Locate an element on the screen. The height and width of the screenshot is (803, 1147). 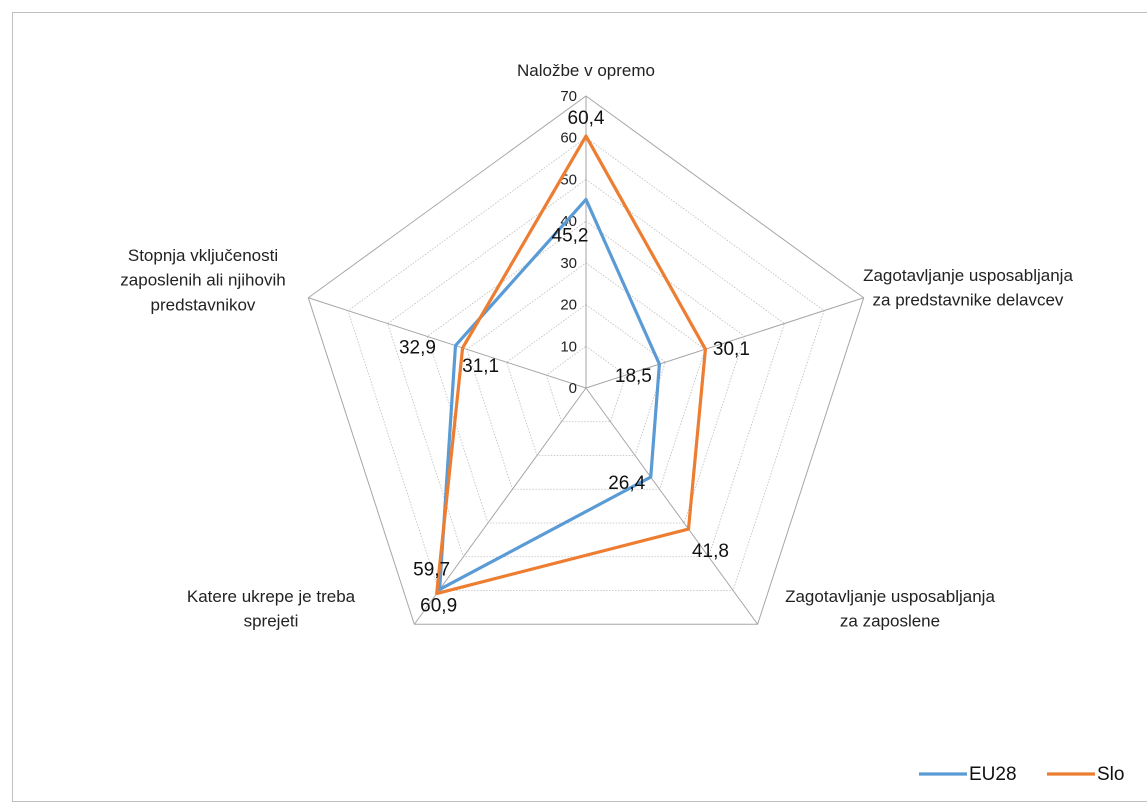
legend-label-slo: Slo is located at coordinates (1110, 774).